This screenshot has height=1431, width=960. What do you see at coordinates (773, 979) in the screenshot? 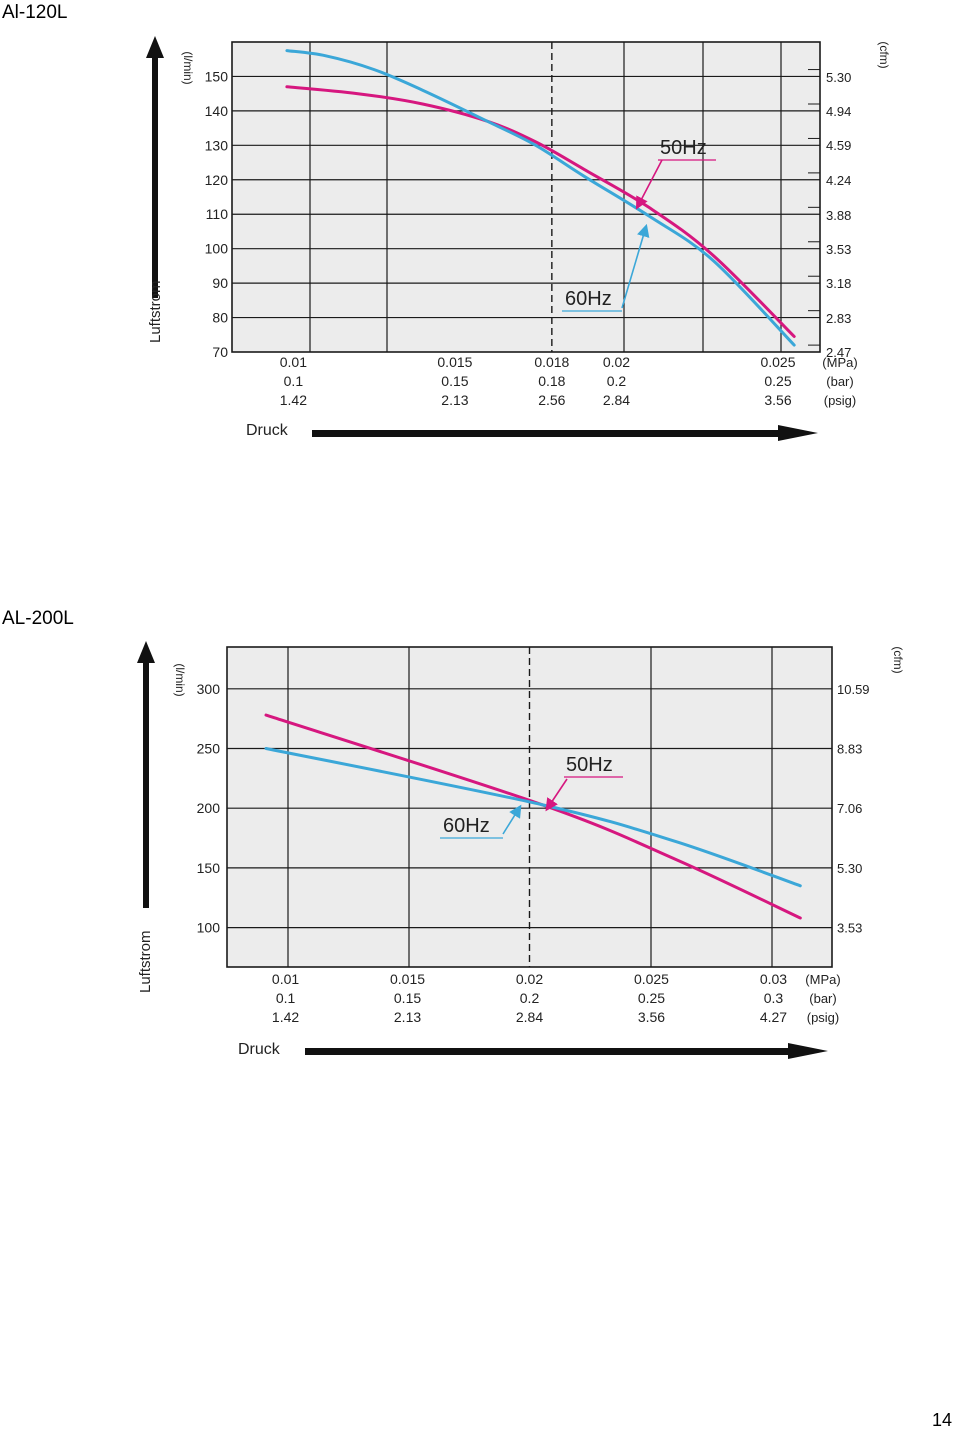
I see `chart2-x-tick-label-mpa: 0.03` at bounding box center [773, 979].